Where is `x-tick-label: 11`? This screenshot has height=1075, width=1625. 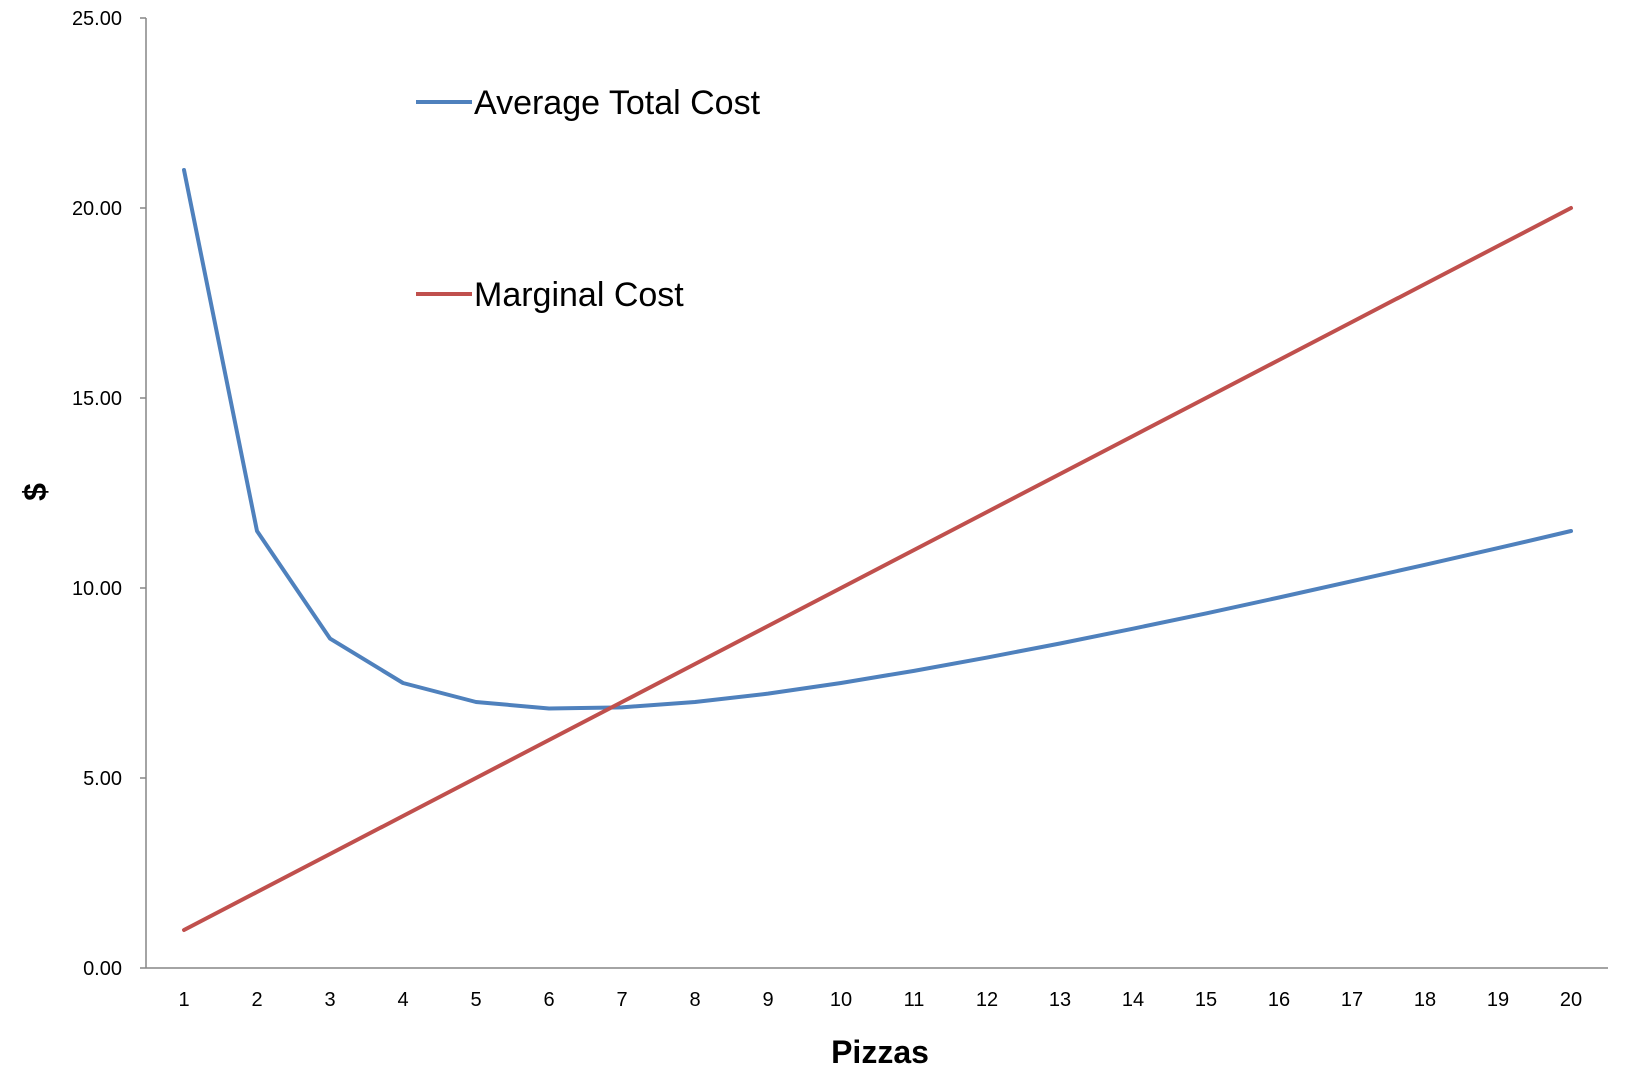
x-tick-label: 11 is located at coordinates (914, 1000).